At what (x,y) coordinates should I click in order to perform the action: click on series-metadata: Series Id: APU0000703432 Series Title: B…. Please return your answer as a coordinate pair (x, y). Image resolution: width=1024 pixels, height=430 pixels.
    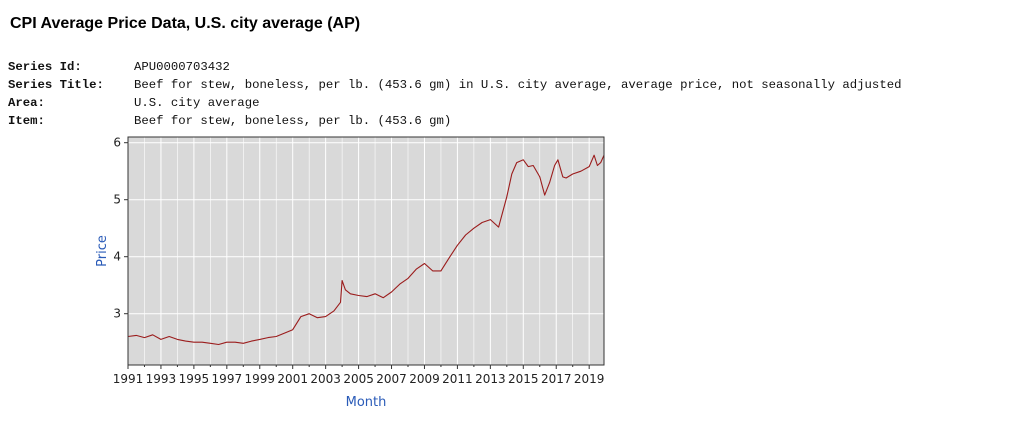
    Looking at the image, I should click on (454, 94).